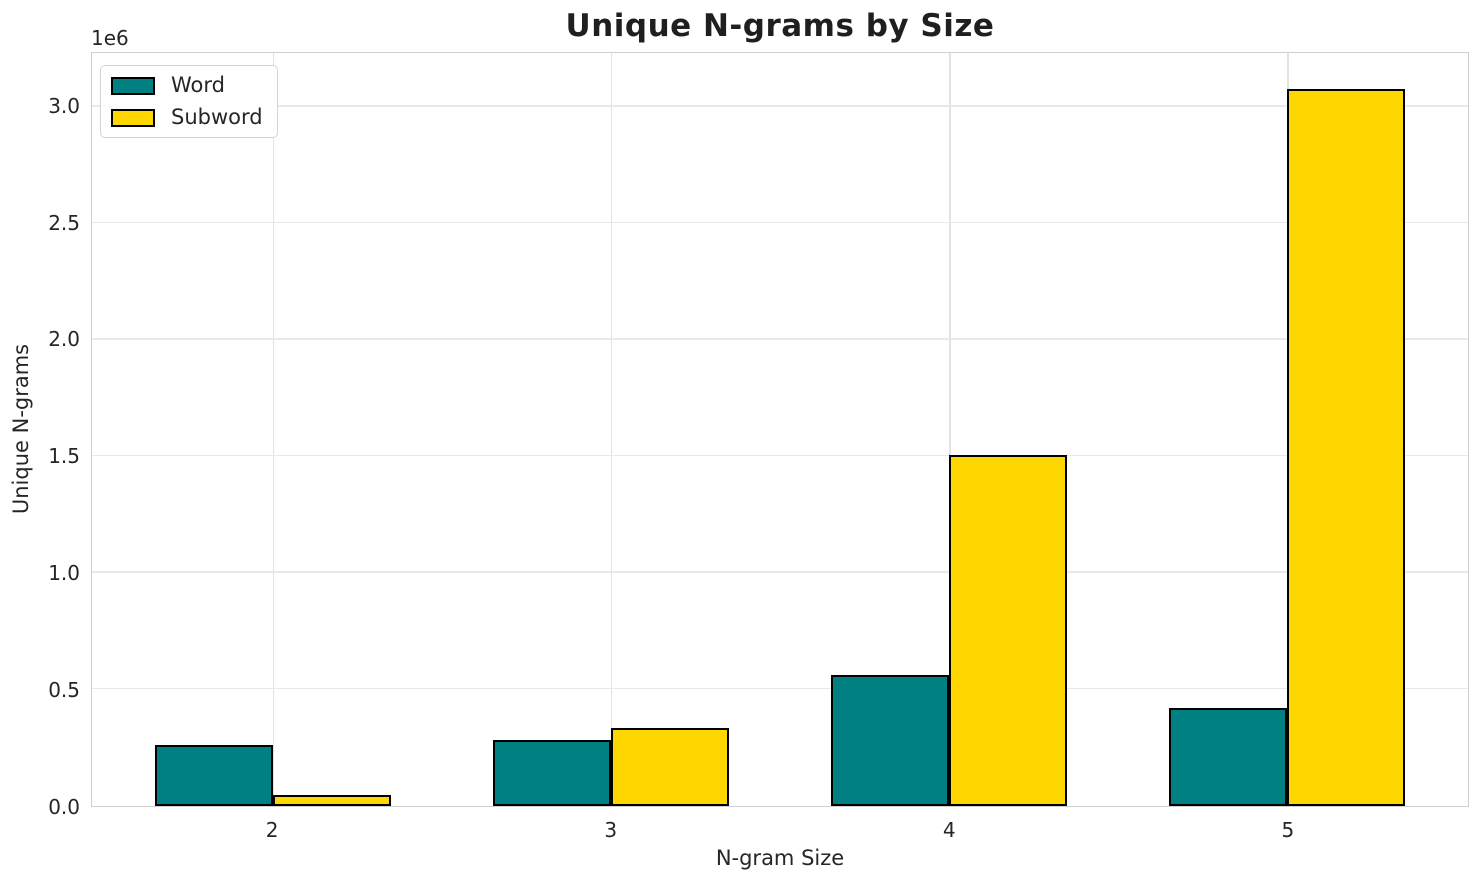  What do you see at coordinates (21, 429) in the screenshot?
I see `y-axis-label: Unique N-grams` at bounding box center [21, 429].